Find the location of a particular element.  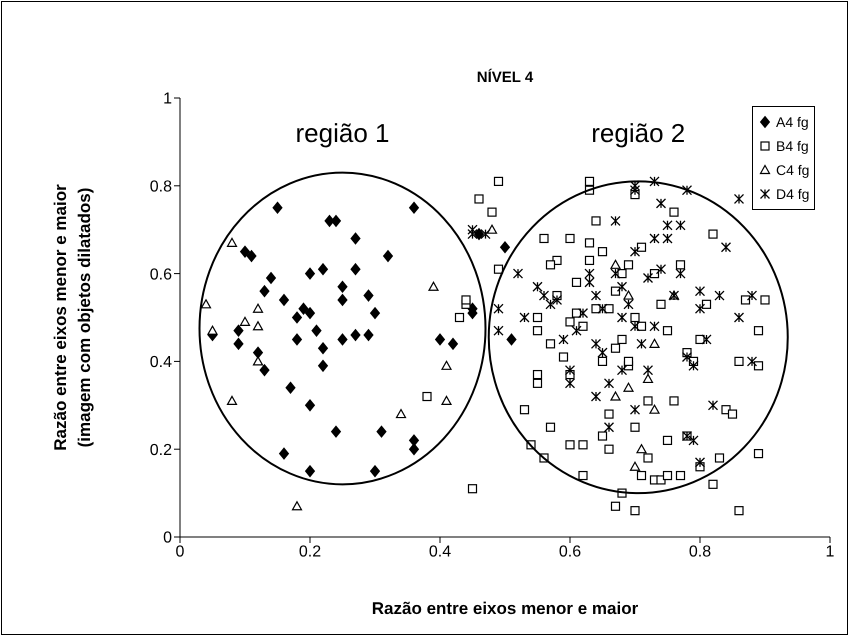

x-tick-label: 0 is located at coordinates (180, 551).